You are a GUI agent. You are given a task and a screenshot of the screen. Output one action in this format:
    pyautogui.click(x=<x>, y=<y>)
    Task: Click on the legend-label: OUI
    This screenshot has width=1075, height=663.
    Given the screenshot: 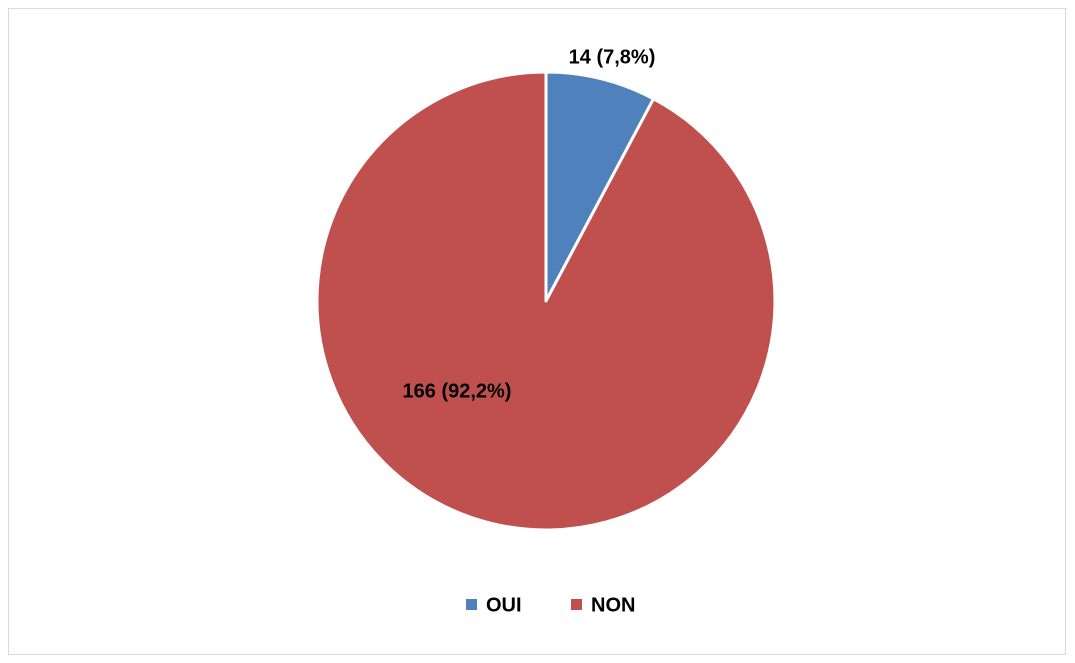 What is the action you would take?
    pyautogui.click(x=504, y=605)
    